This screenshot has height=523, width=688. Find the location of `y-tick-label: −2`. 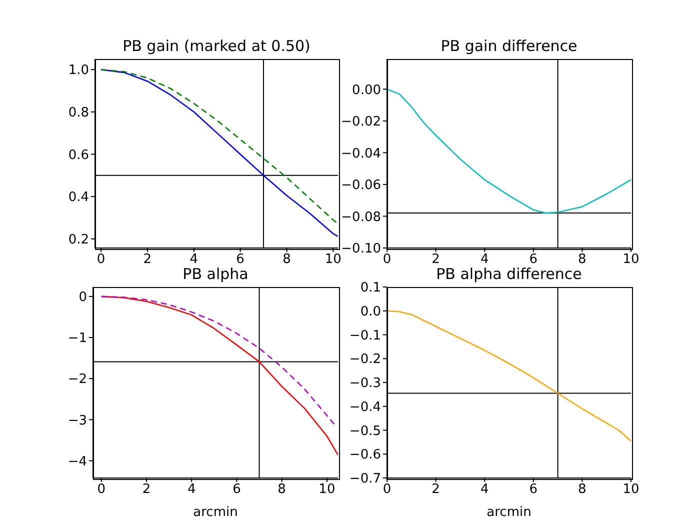

y-tick-label: −2 is located at coordinates (77, 380).